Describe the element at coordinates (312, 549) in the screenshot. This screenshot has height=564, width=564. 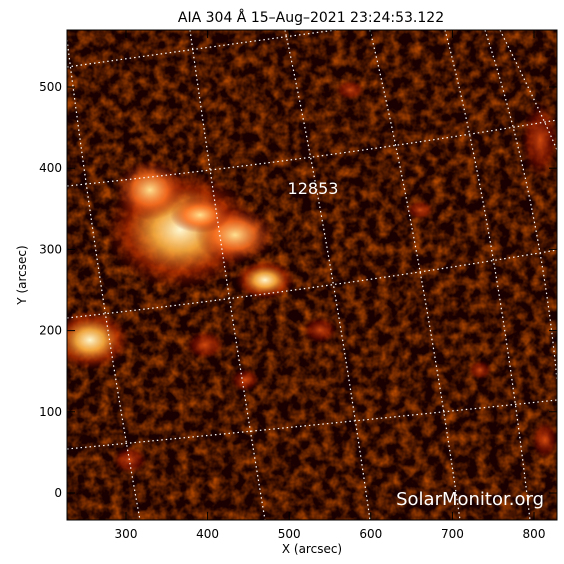
I see `x-axis-label: X (arcsec)` at that location.